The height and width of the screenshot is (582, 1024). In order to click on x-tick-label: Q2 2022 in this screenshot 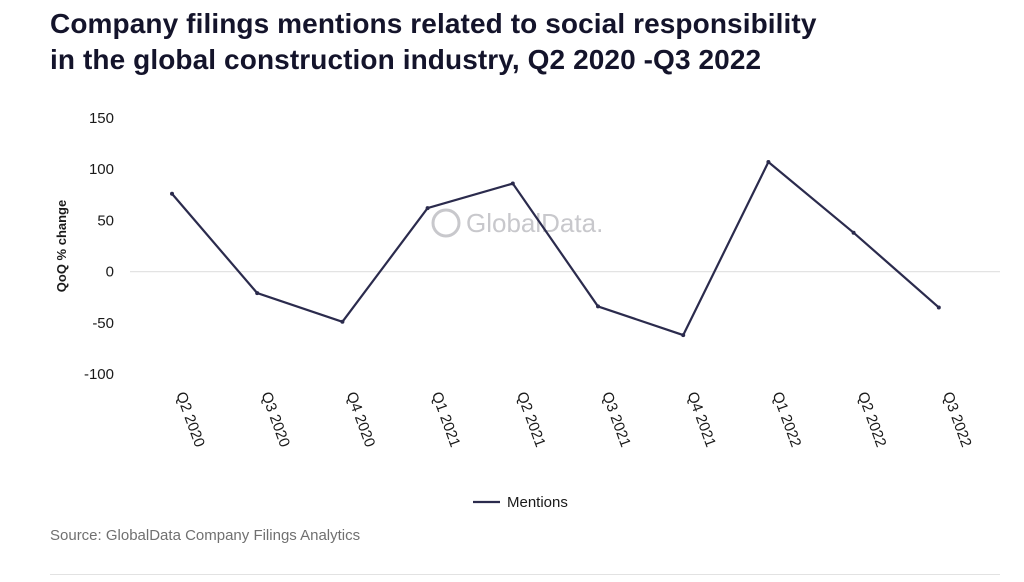, I will do `click(872, 420)`.